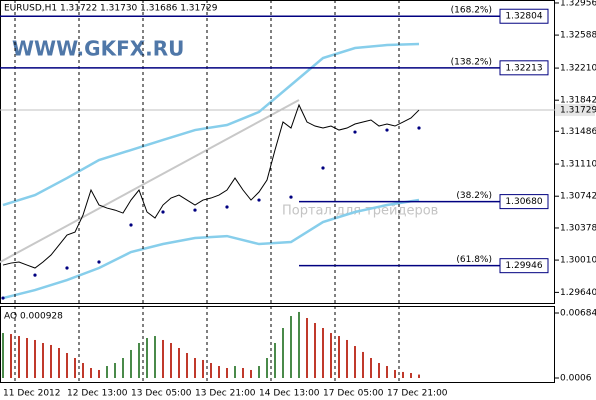 The height and width of the screenshot is (400, 596). What do you see at coordinates (471, 62) in the screenshot?
I see `fib-ratio: (138.2%)` at bounding box center [471, 62].